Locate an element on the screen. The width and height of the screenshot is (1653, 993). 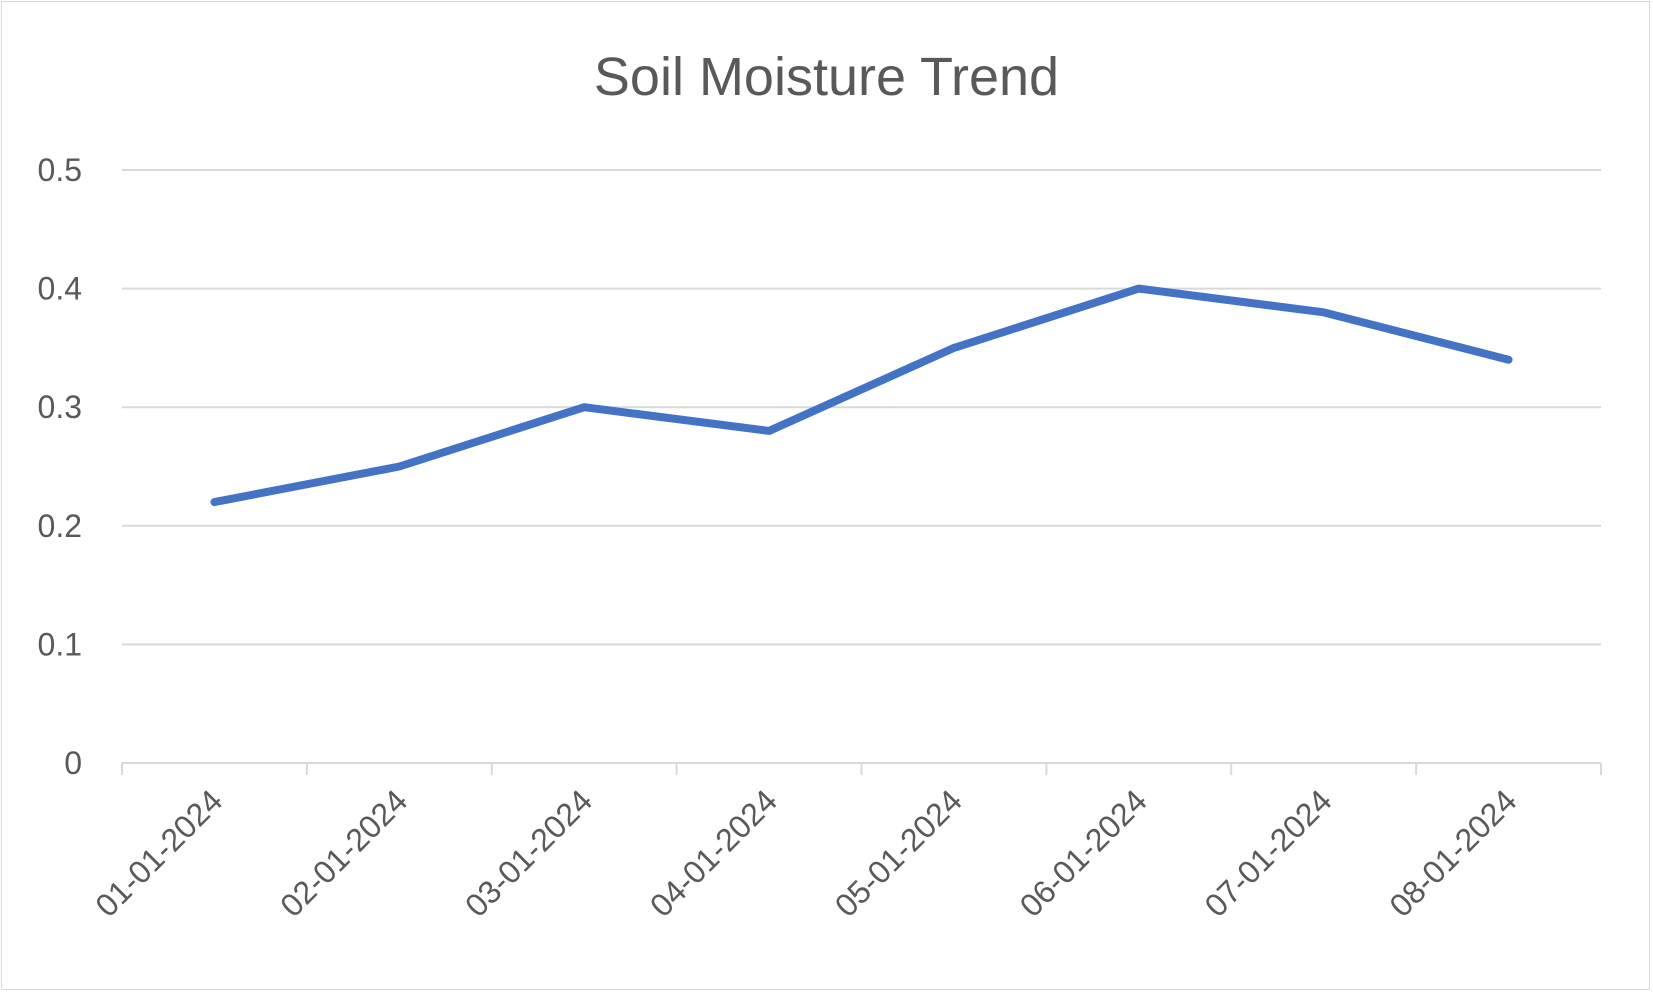
y-tick-label: 0.1 is located at coordinates (60, 644).